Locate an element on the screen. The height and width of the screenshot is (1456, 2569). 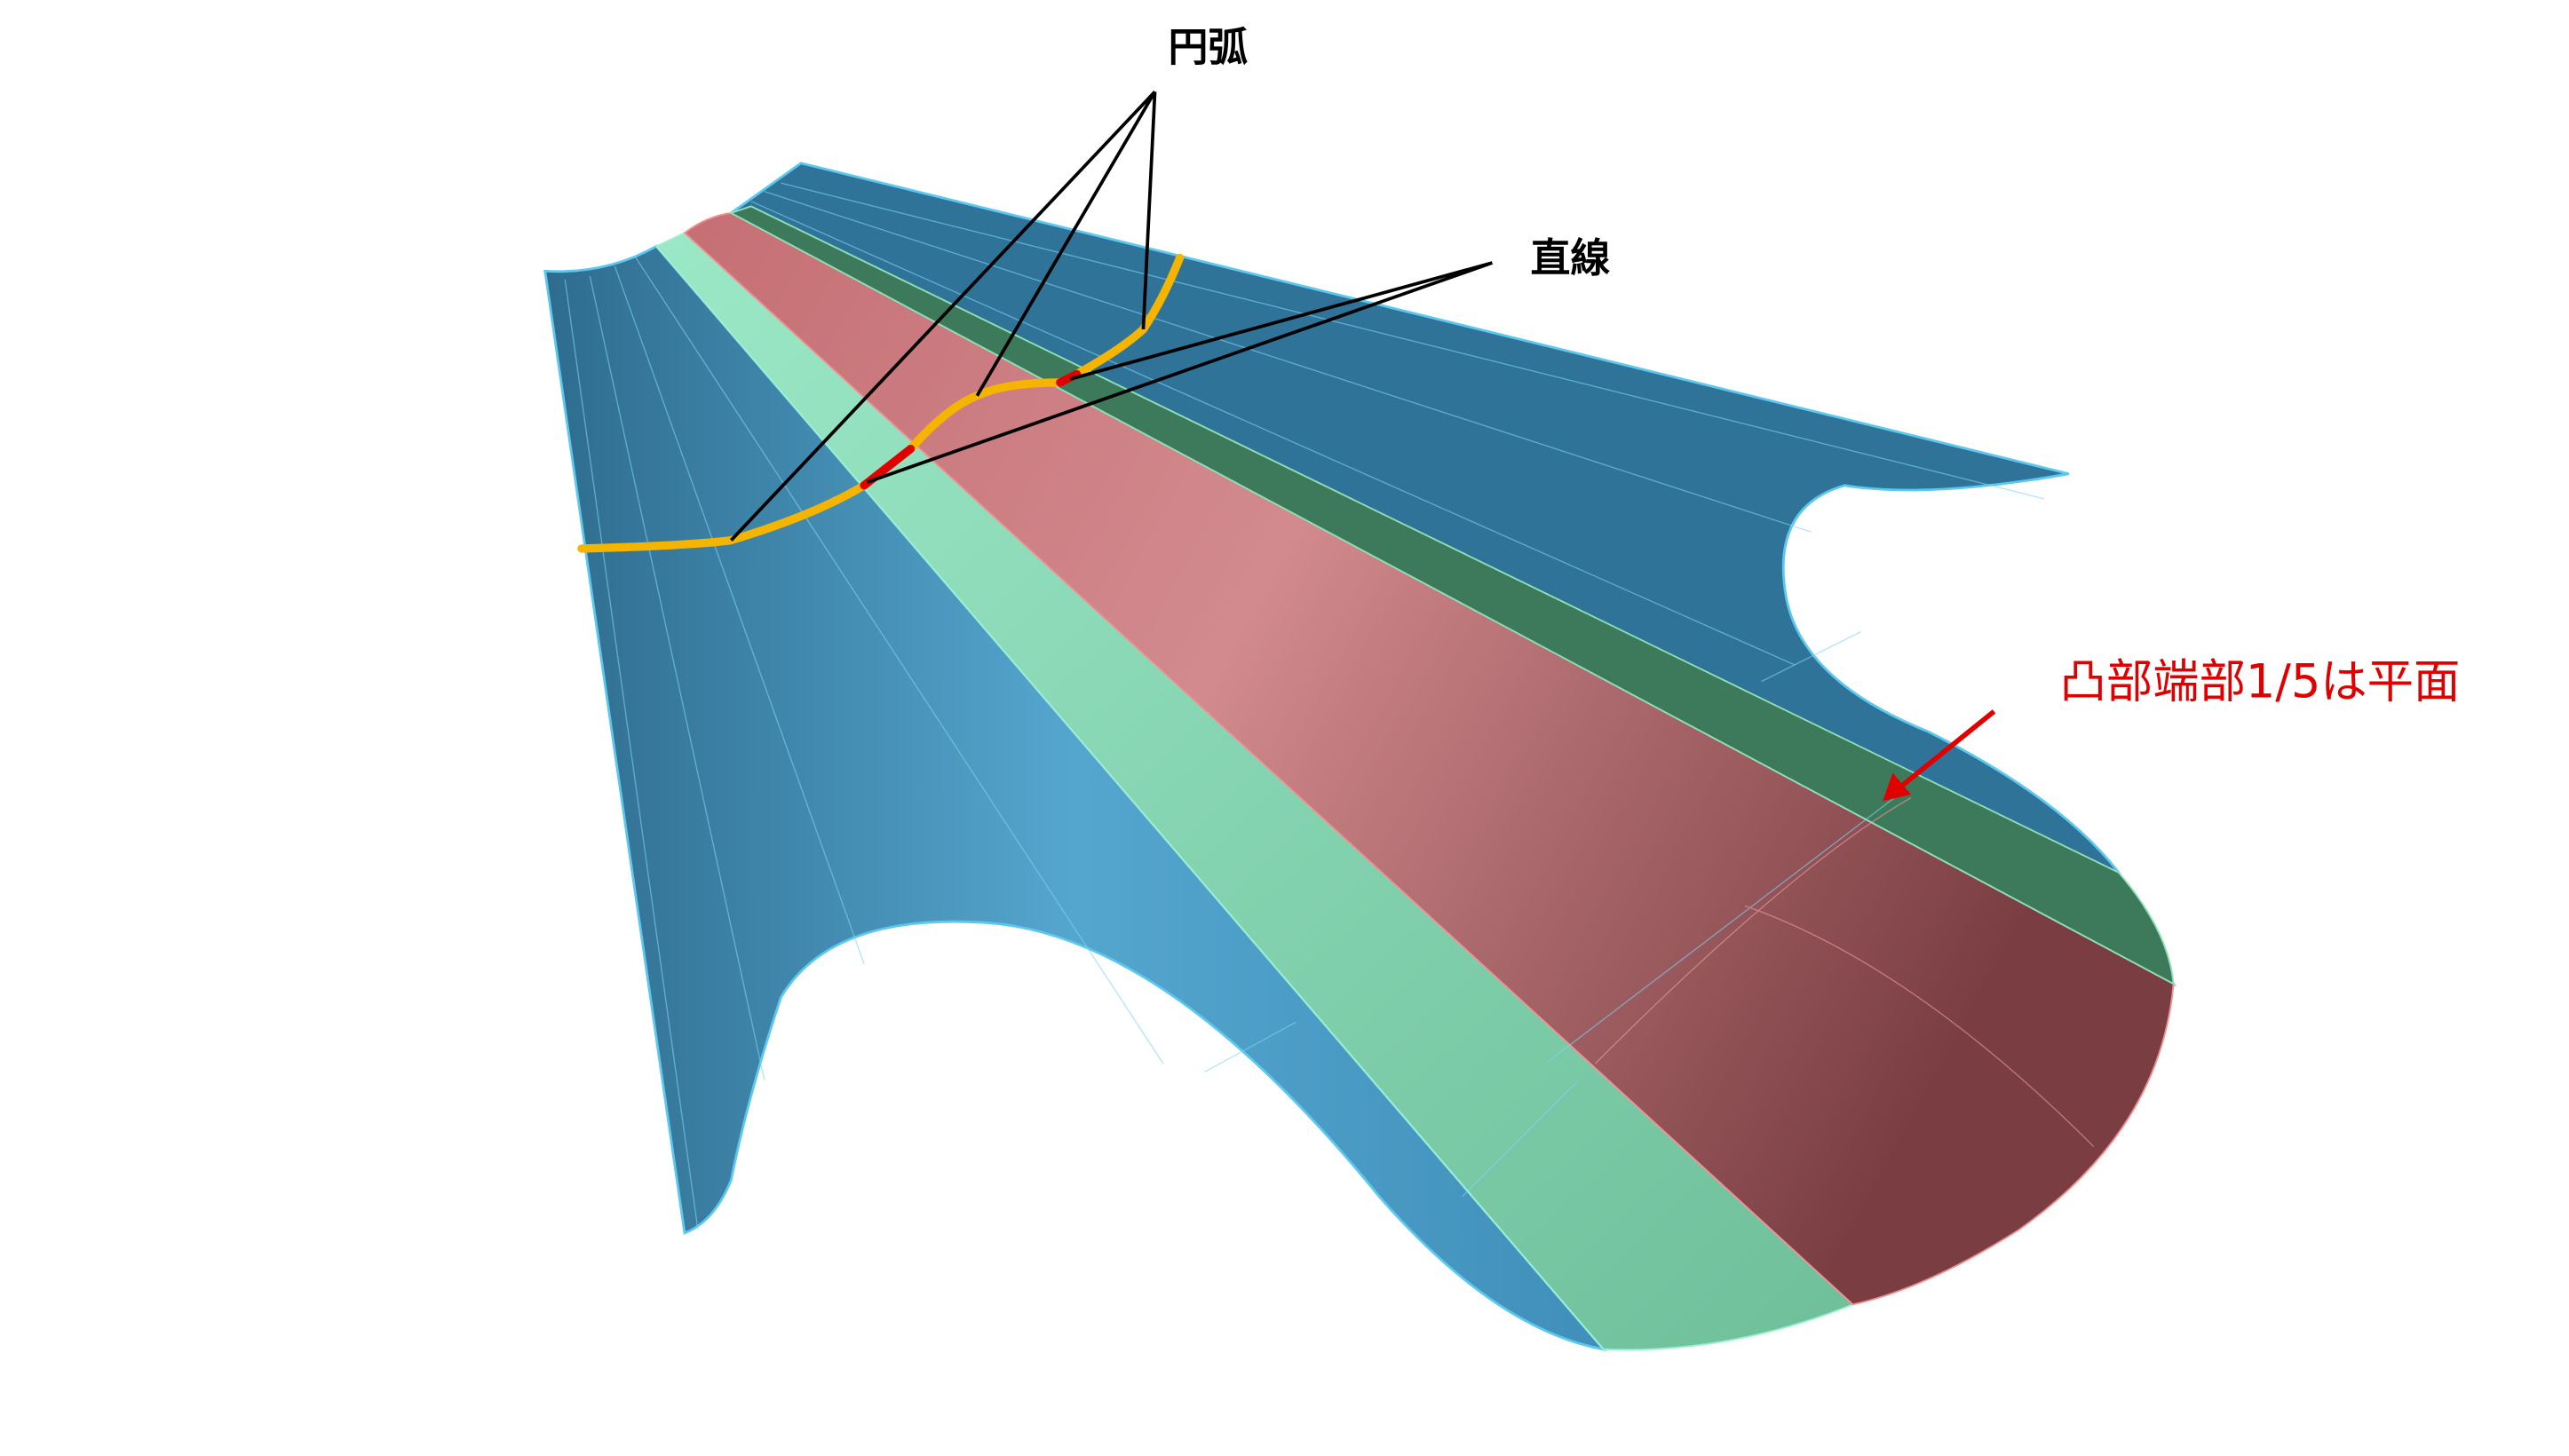
straight-label: 直線 is located at coordinates (1570, 257).